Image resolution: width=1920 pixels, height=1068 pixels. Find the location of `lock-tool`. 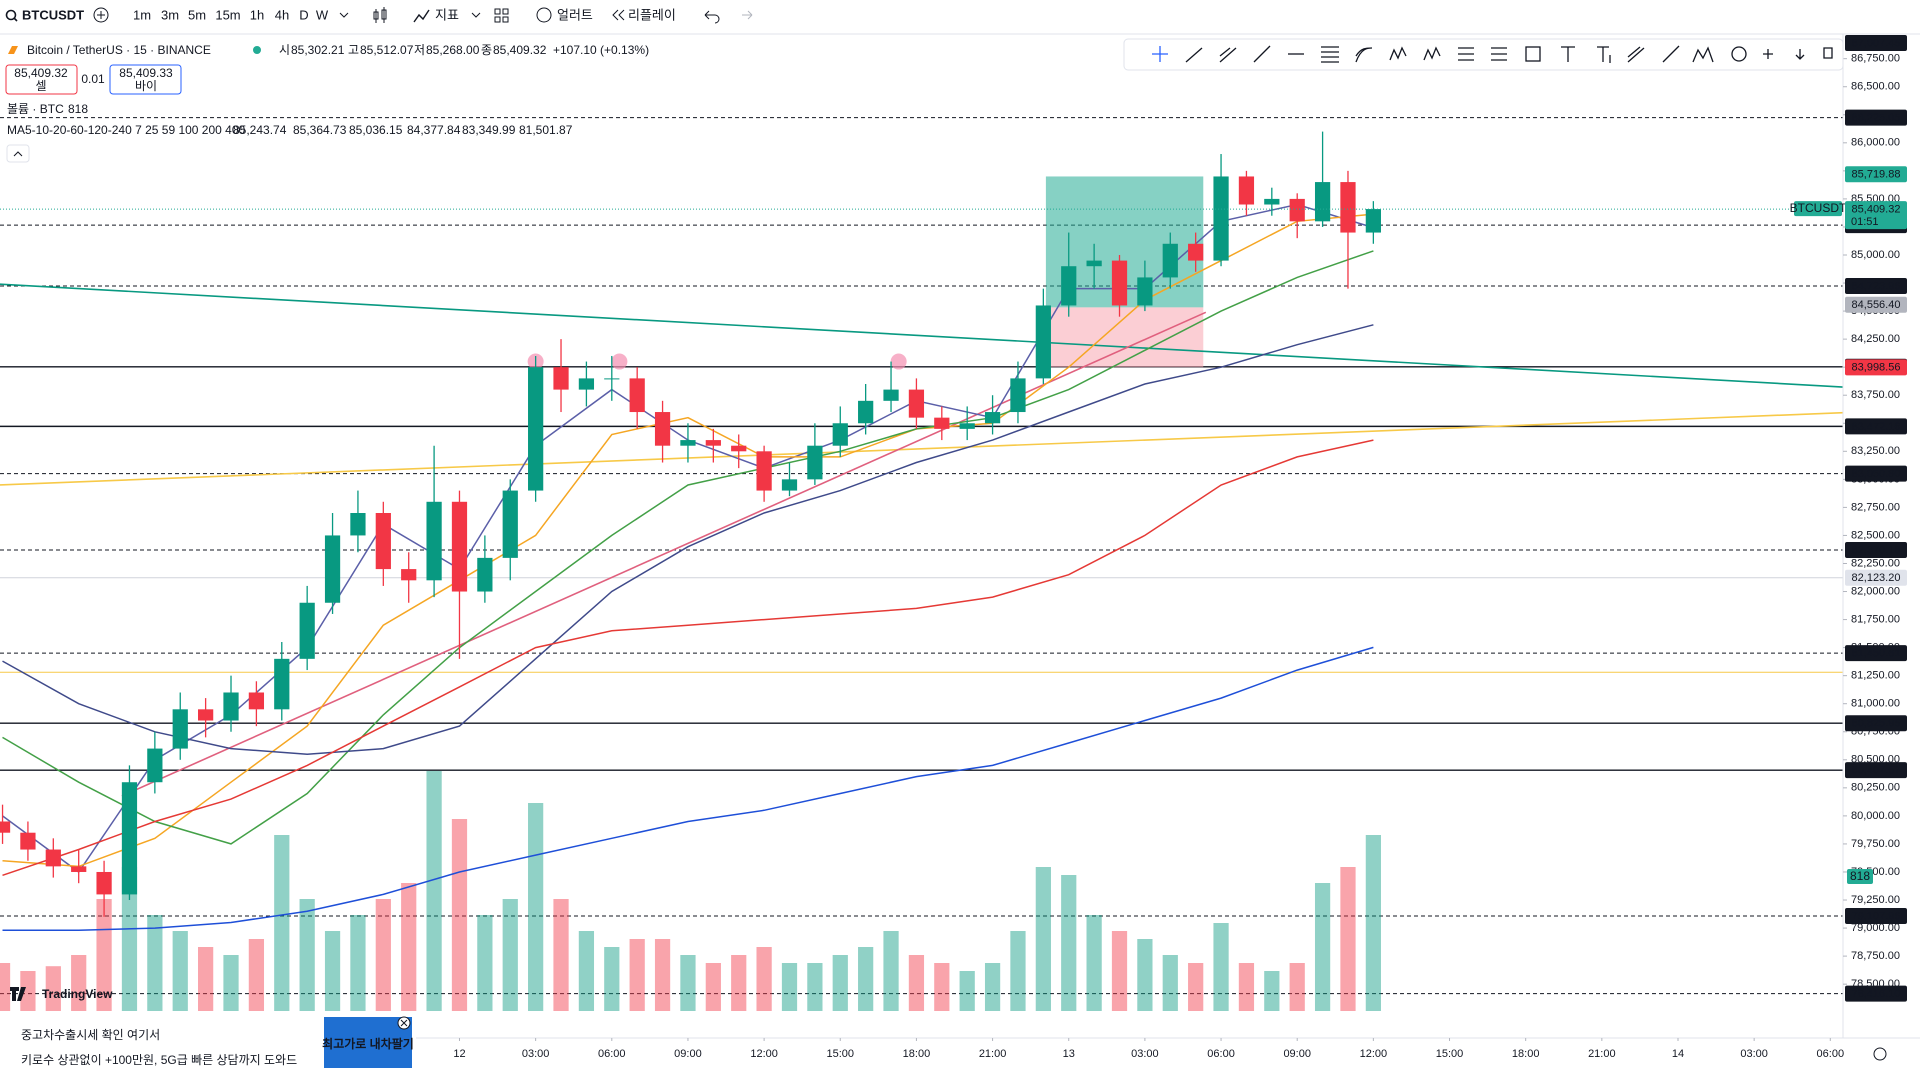

lock-tool is located at coordinates (1828, 53).